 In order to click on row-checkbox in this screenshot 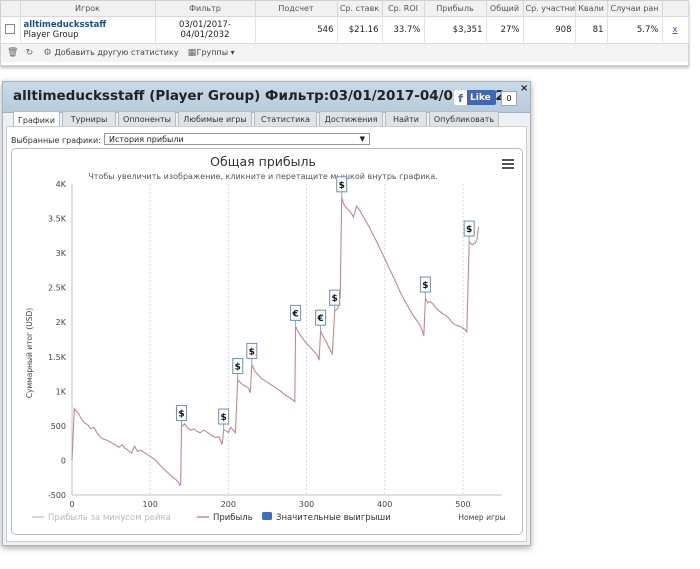, I will do `click(10, 28)`.